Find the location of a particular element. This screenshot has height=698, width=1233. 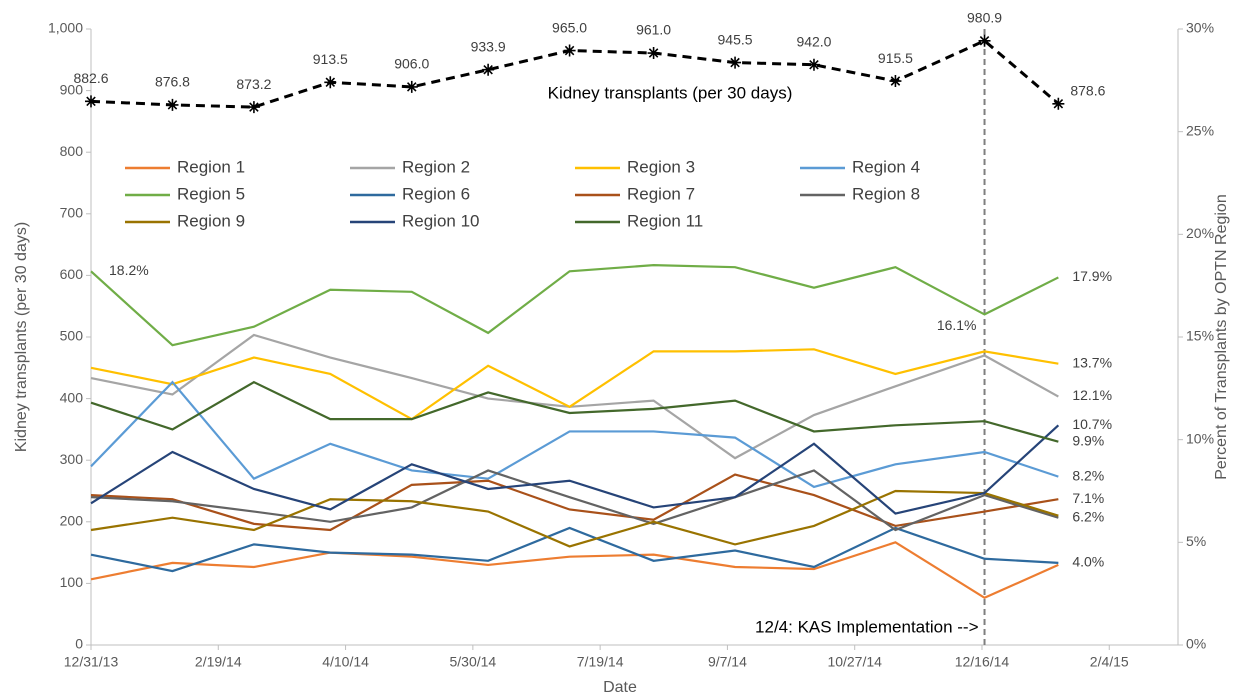

data-label: 965.0 is located at coordinates (569, 27).